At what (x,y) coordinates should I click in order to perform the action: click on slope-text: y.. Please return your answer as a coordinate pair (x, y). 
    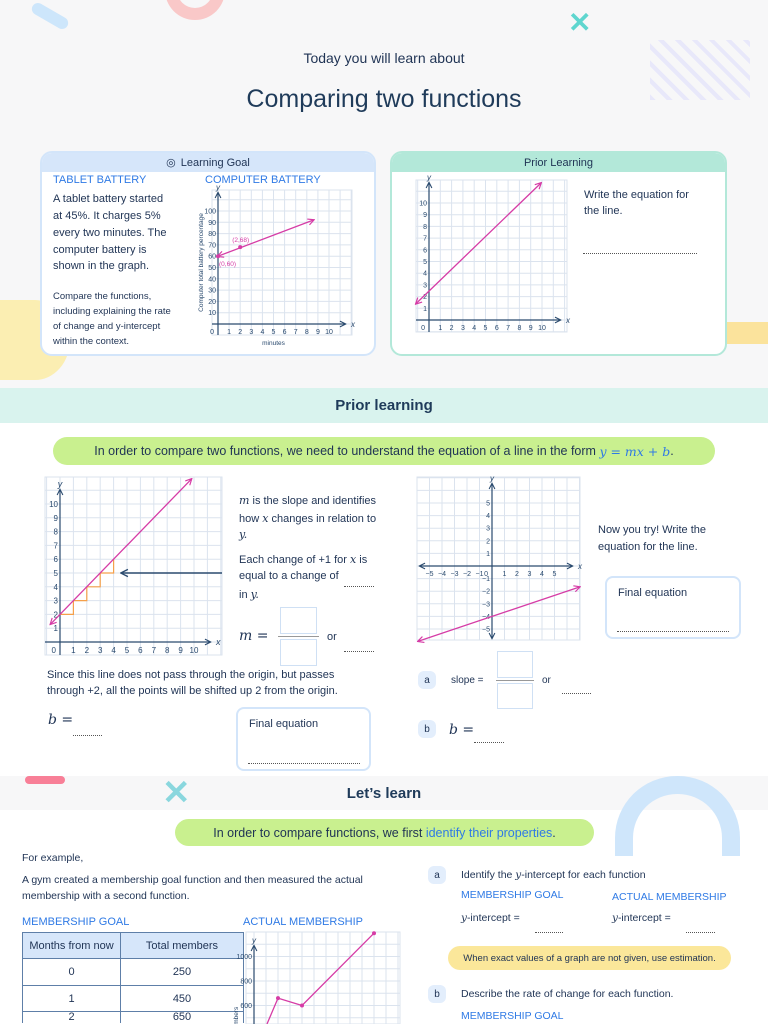
    Looking at the image, I should click on (243, 534).